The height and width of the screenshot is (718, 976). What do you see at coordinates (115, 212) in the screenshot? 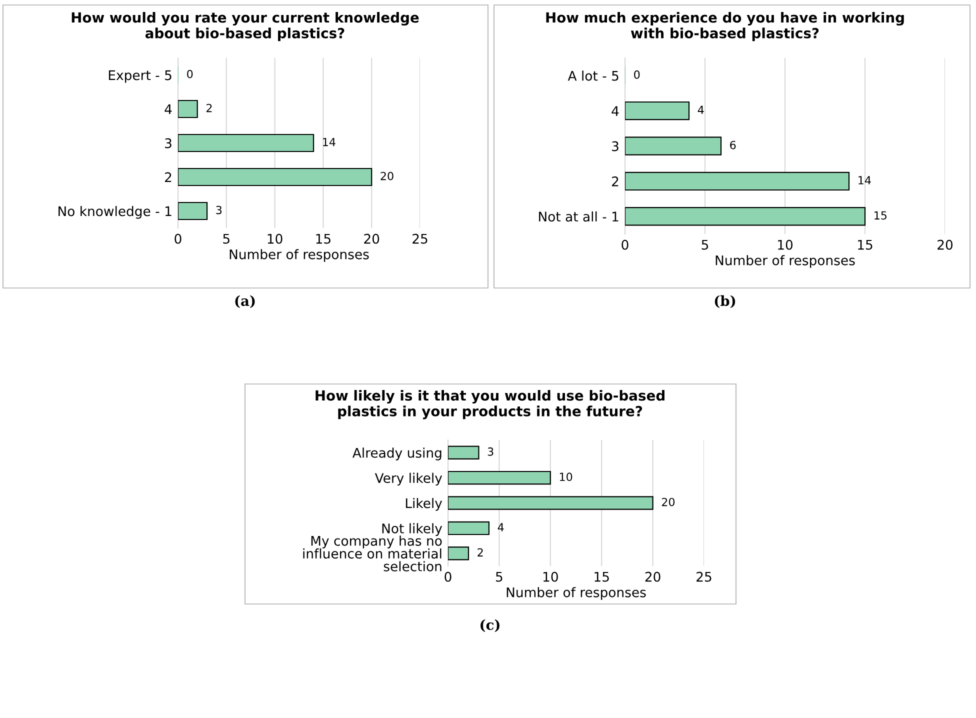
I see `y-tick-label: No knowledge - 1` at bounding box center [115, 212].